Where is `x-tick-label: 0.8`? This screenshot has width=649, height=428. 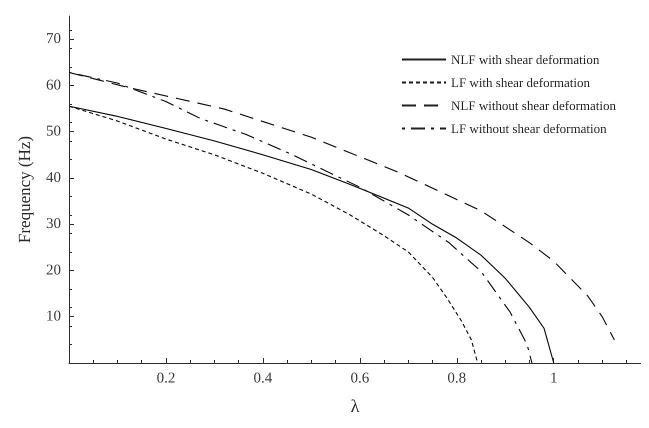
x-tick-label: 0.8 is located at coordinates (456, 378).